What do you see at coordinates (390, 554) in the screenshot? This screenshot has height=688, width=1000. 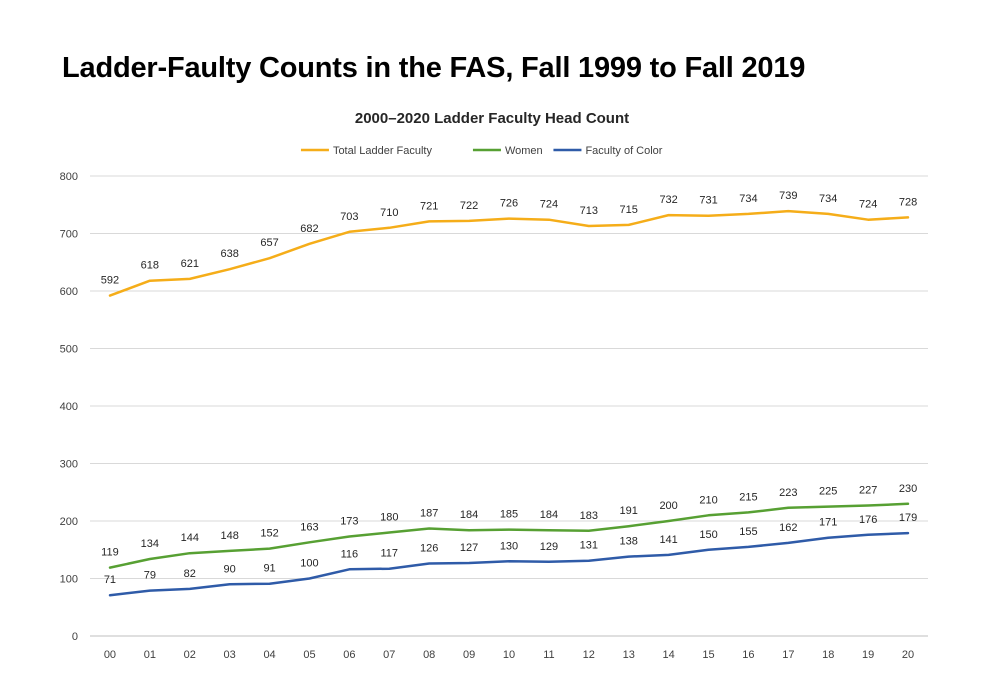 I see `data-label: 117` at bounding box center [390, 554].